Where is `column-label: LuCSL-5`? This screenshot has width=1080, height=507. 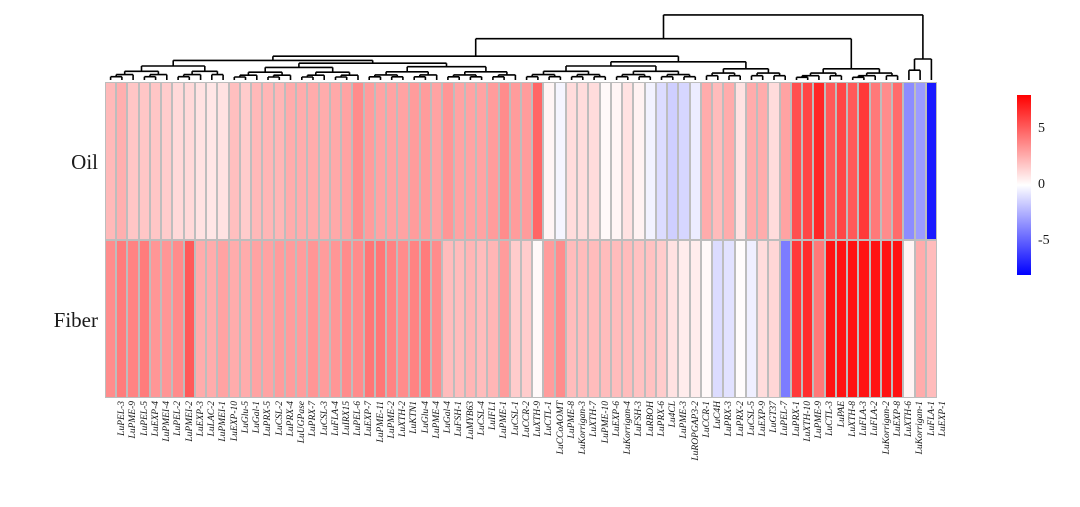 column-label: LuCSL-5 is located at coordinates (751, 418).